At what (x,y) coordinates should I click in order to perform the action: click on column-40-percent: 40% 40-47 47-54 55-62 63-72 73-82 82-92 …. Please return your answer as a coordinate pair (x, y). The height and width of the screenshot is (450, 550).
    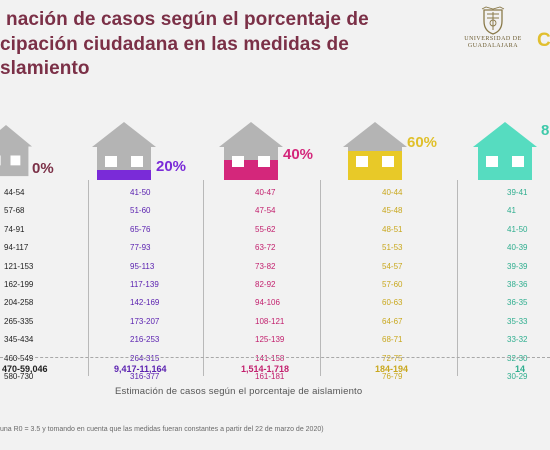
    Looking at the image, I should click on (262, 251).